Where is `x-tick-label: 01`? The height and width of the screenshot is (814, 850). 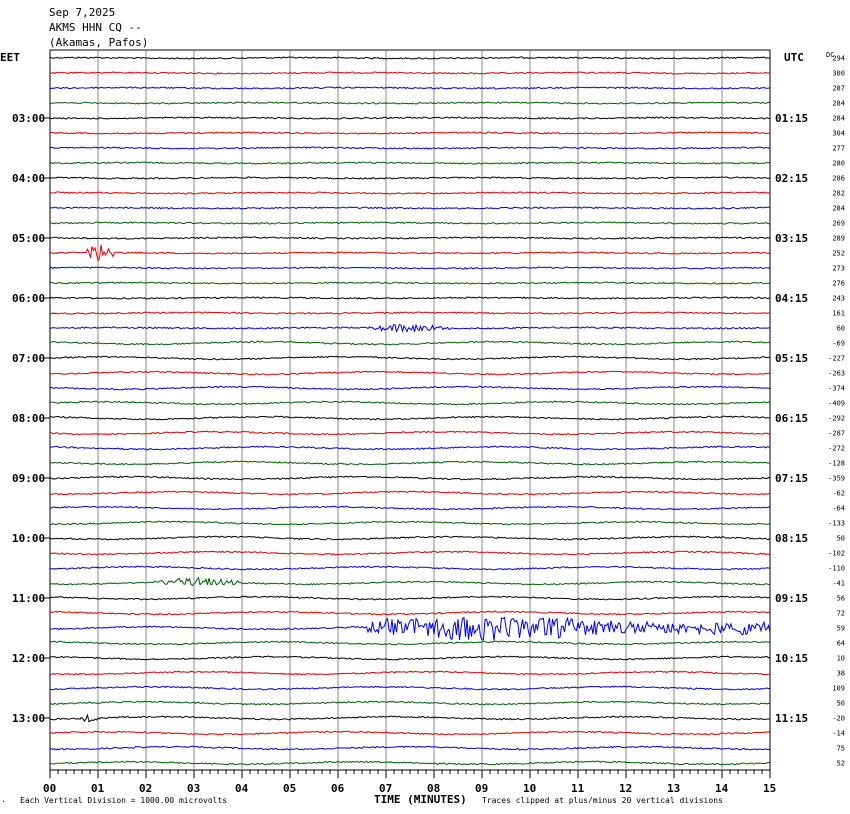
x-tick-label: 01 is located at coordinates (98, 788).